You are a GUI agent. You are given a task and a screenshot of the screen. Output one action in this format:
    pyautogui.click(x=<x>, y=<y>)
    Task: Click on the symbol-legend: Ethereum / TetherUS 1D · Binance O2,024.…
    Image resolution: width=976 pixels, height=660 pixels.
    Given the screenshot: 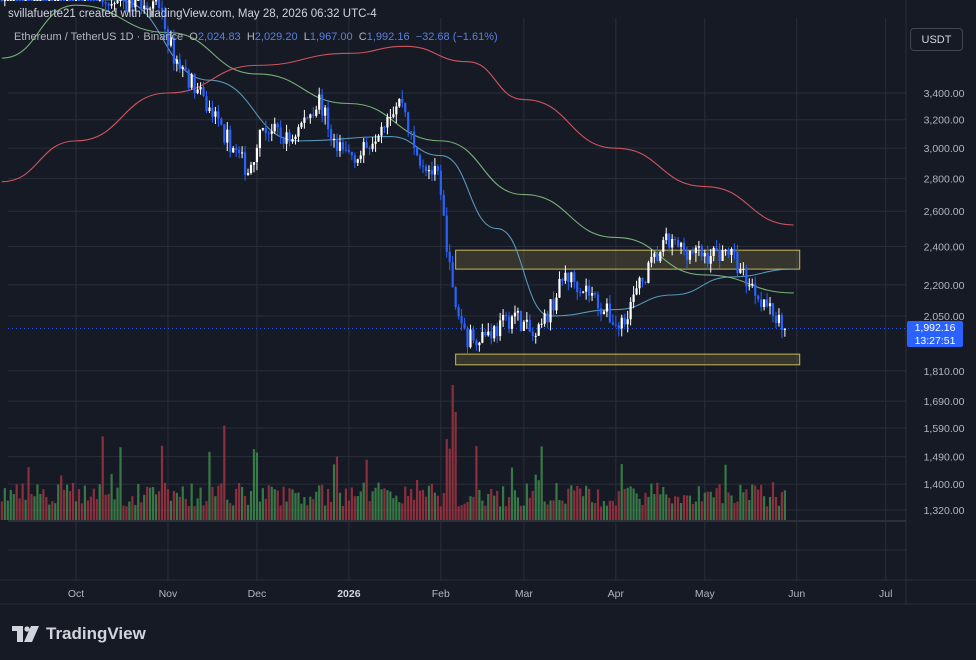 What is the action you would take?
    pyautogui.click(x=256, y=37)
    